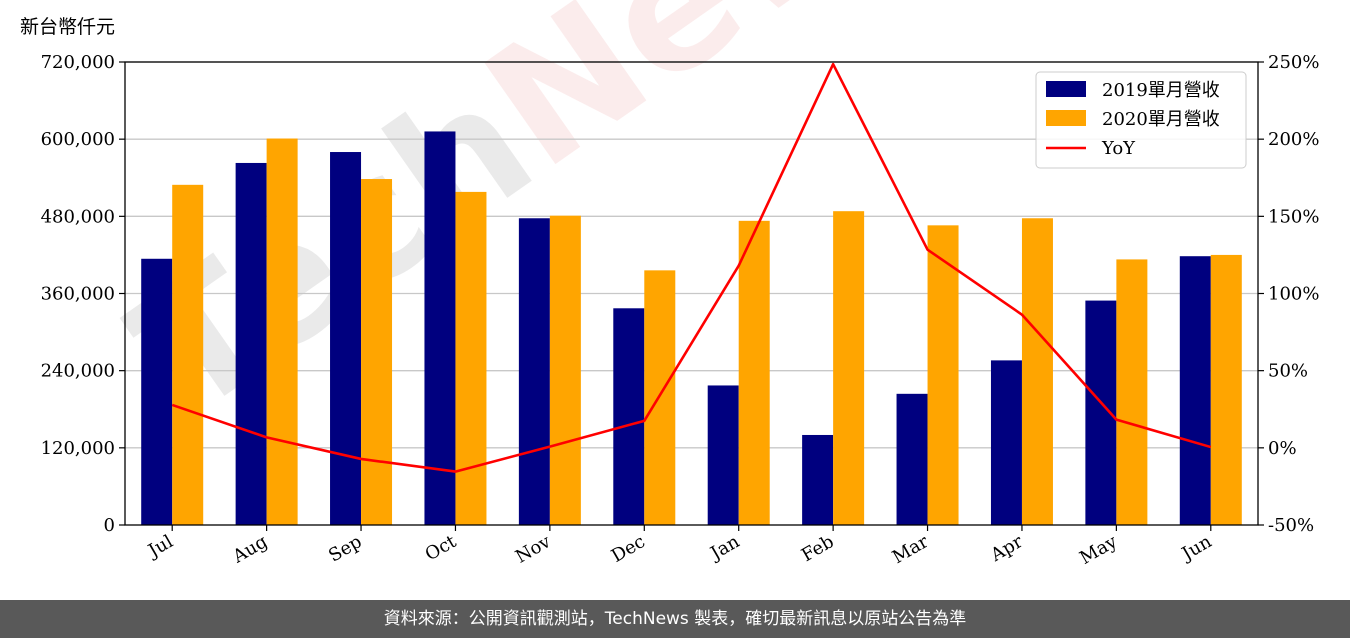 This screenshot has height=638, width=1350. Describe the element at coordinates (109, 525) in the screenshot. I see `y-left-tick-label: 0` at that location.